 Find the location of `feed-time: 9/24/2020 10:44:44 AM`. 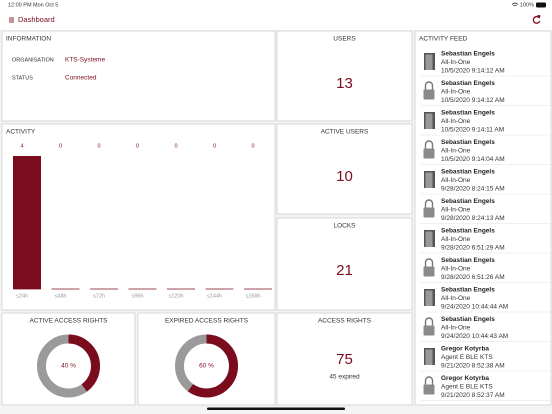

feed-time: 9/24/2020 10:44:44 AM is located at coordinates (474, 307).